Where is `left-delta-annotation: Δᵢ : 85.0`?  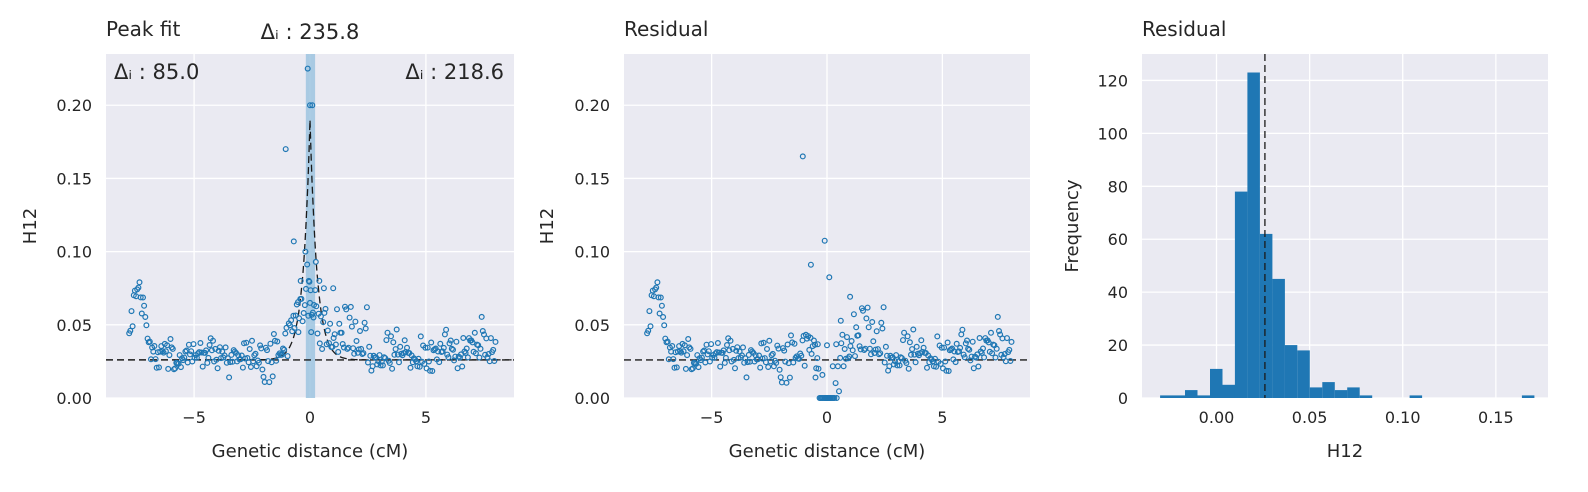
left-delta-annotation: Δᵢ : 85.0 is located at coordinates (156, 72).